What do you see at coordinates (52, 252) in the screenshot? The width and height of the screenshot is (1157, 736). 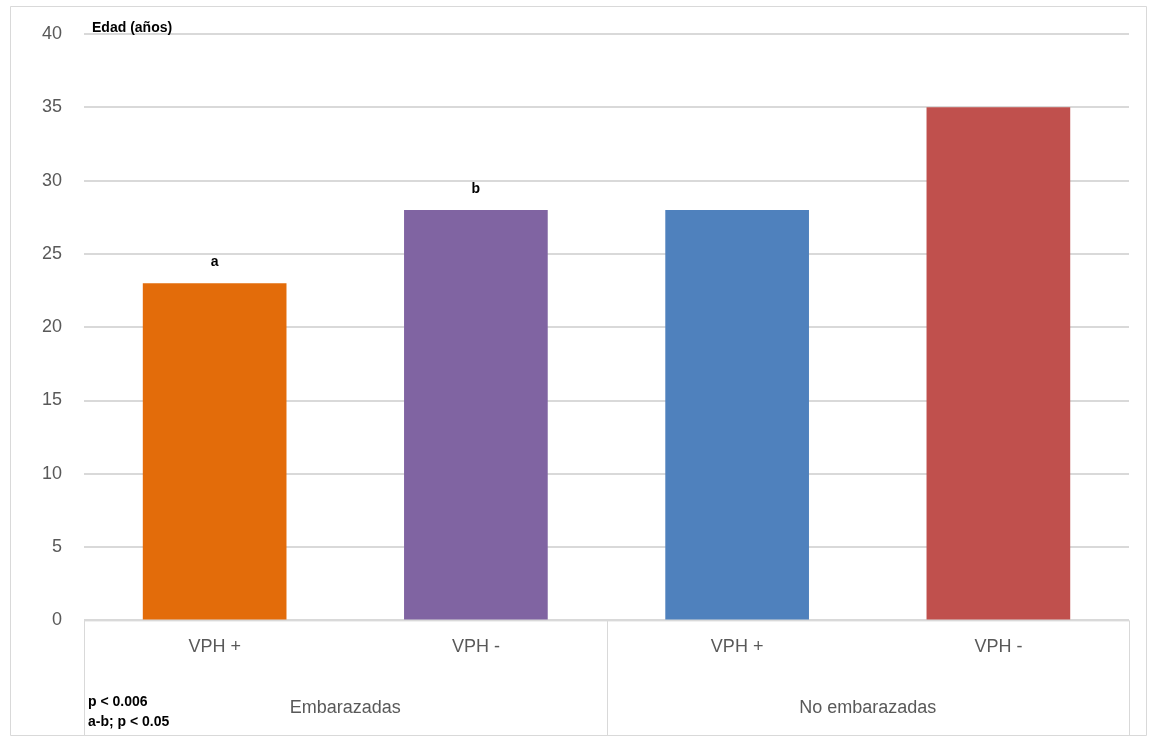 I see `y-tick-label: 25` at bounding box center [52, 252].